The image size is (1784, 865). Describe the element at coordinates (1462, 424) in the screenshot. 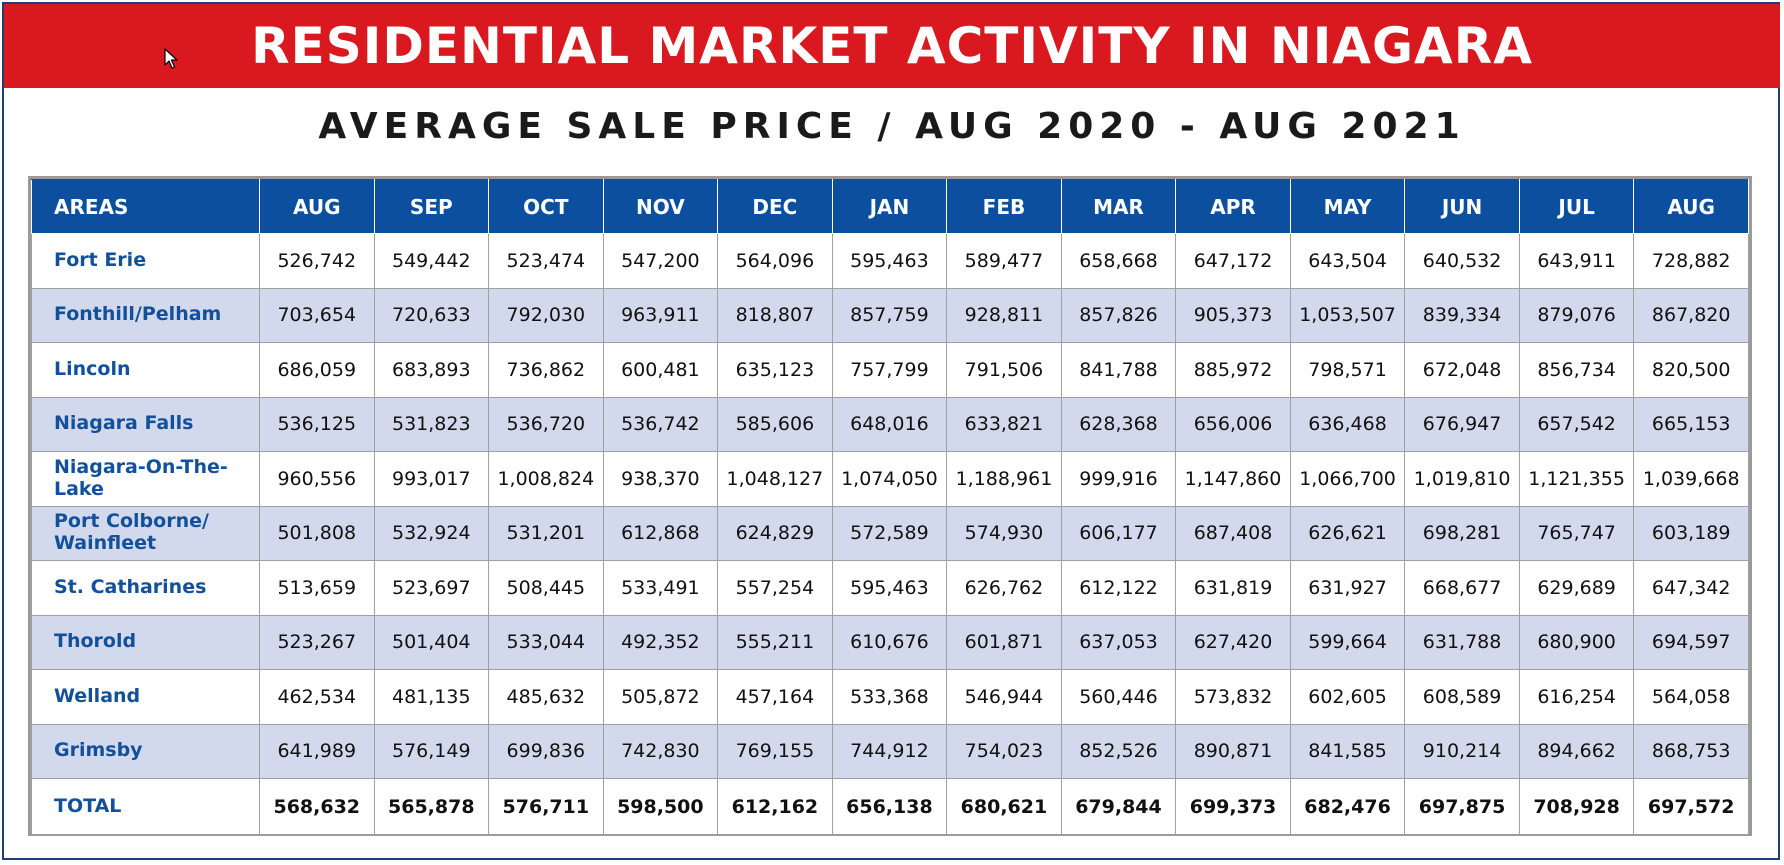

I see `price-cell: 676,947` at that location.